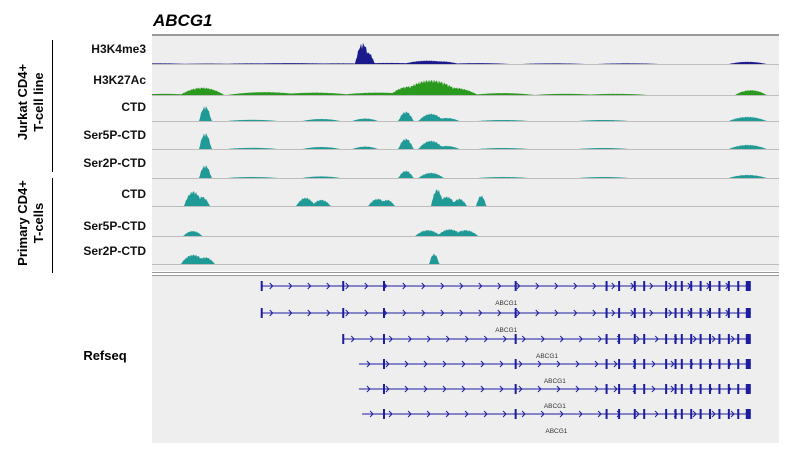 The height and width of the screenshot is (456, 796). What do you see at coordinates (546, 347) in the screenshot?
I see `isoform-2: ABCG1` at bounding box center [546, 347].